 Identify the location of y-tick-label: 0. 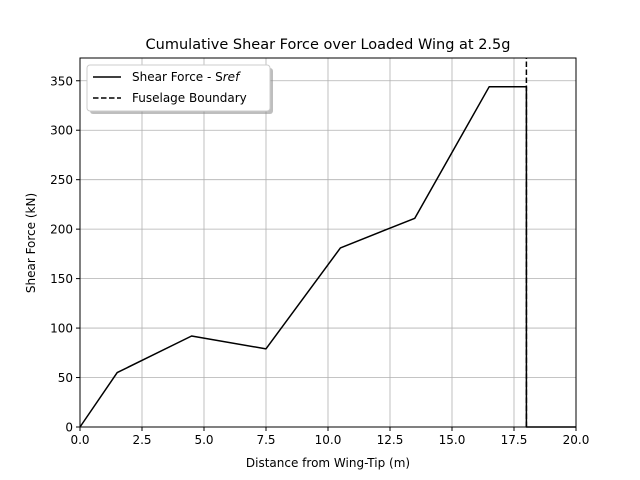
(69, 428).